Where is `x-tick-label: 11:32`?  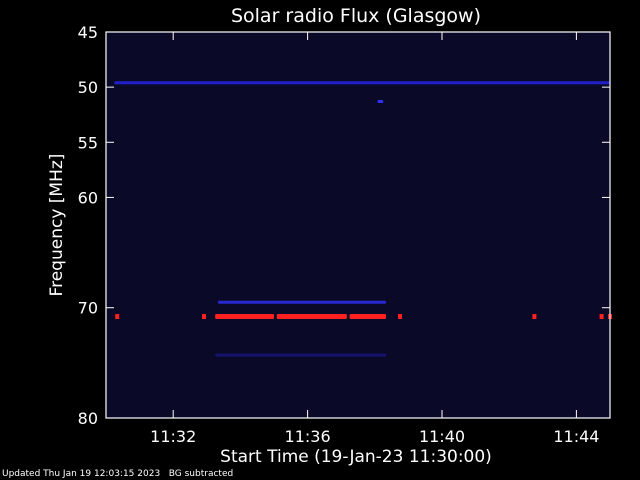 x-tick-label: 11:32 is located at coordinates (173, 436).